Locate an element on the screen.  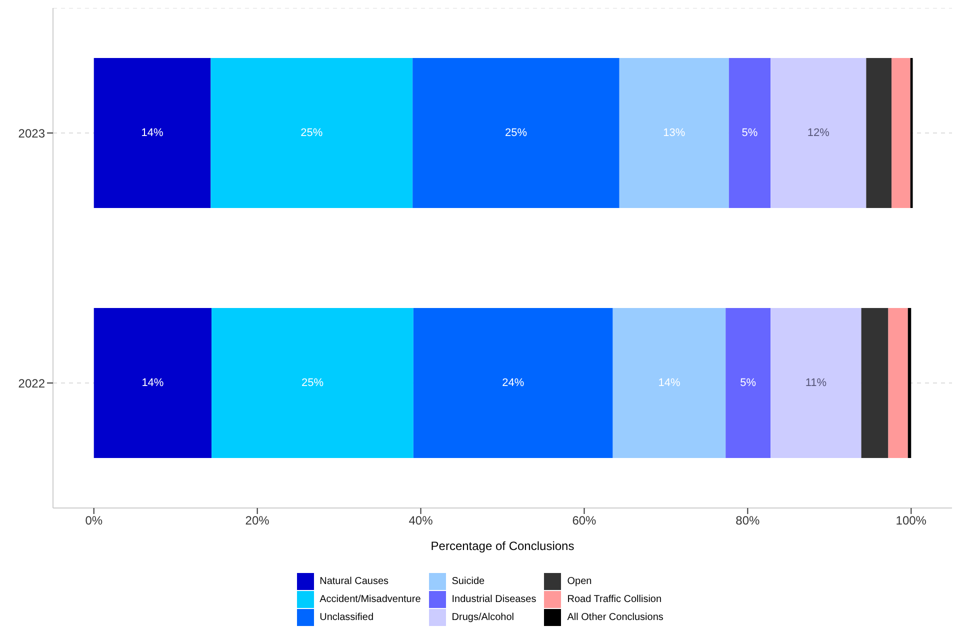
data-label: 11% is located at coordinates (816, 383).